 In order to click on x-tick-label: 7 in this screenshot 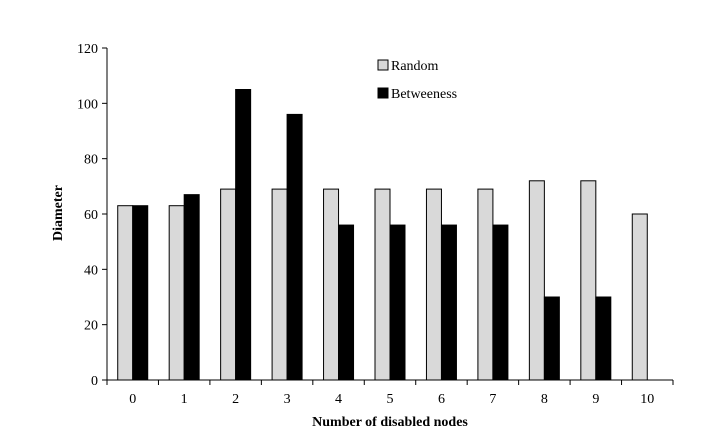, I will do `click(492, 399)`.